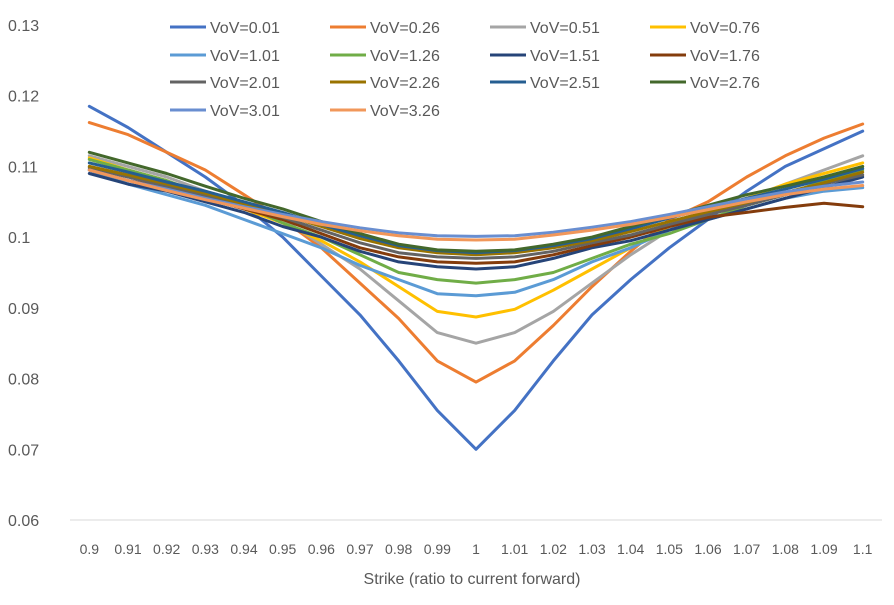 The width and height of the screenshot is (894, 605). Describe the element at coordinates (514, 549) in the screenshot. I see `x-tick-label: 1.01` at that location.